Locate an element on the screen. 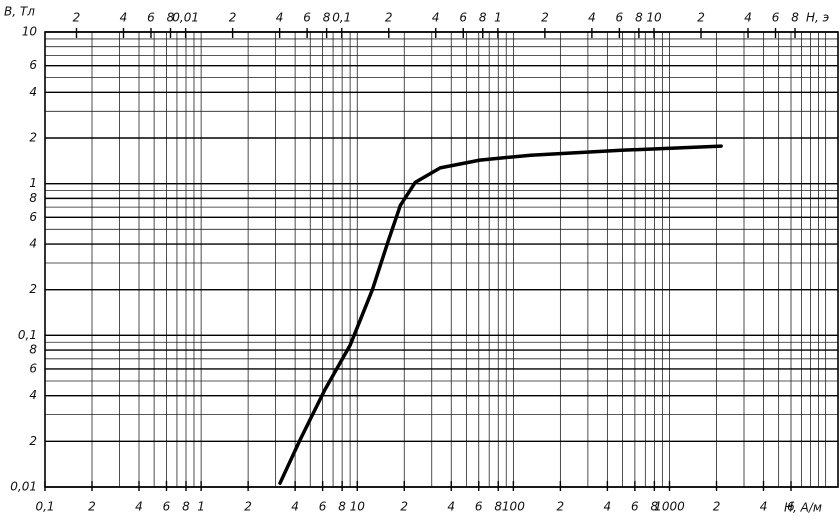 The image size is (840, 531). y-tick-label: 0,1 is located at coordinates (27, 335).